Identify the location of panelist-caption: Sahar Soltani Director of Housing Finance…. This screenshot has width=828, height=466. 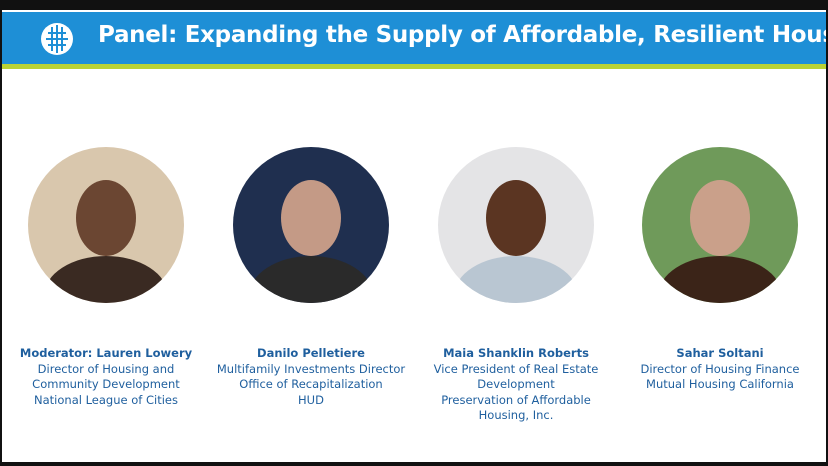
(720, 369).